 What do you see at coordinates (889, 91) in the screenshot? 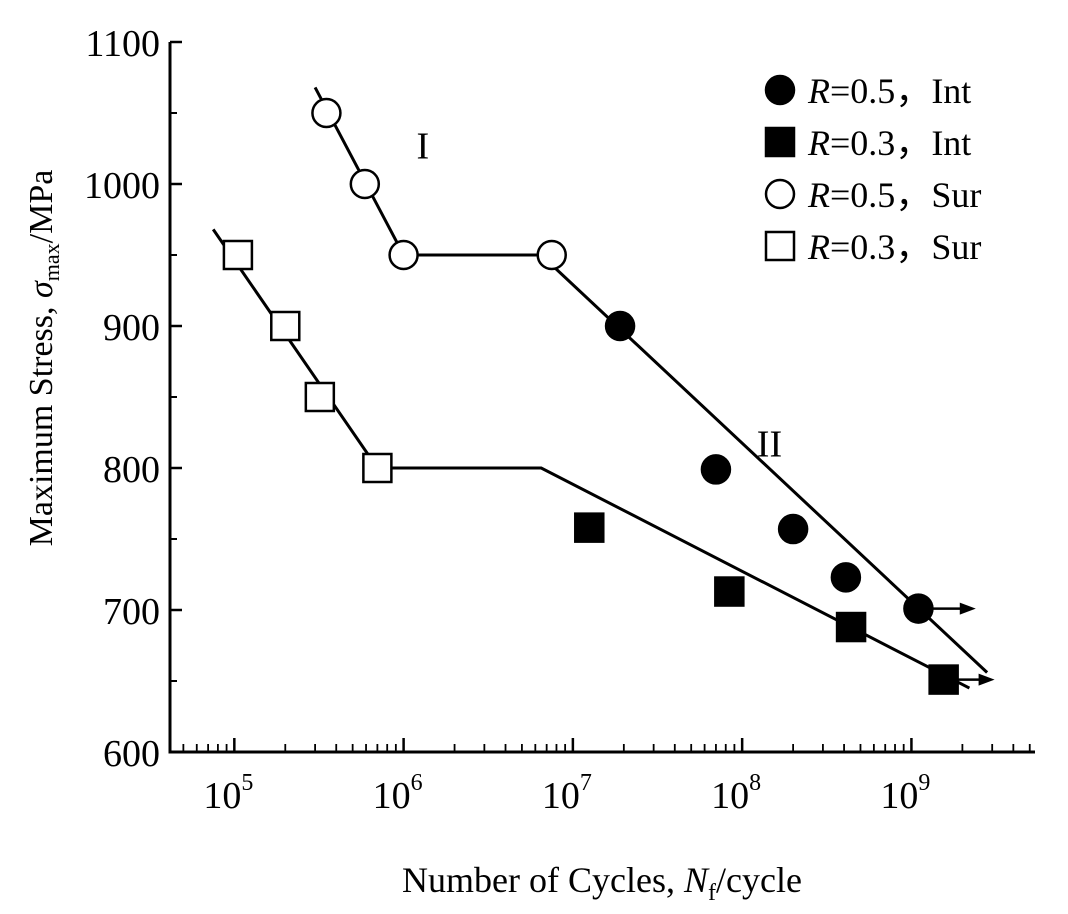
I see `legend-label: R=0.5，Int` at bounding box center [889, 91].